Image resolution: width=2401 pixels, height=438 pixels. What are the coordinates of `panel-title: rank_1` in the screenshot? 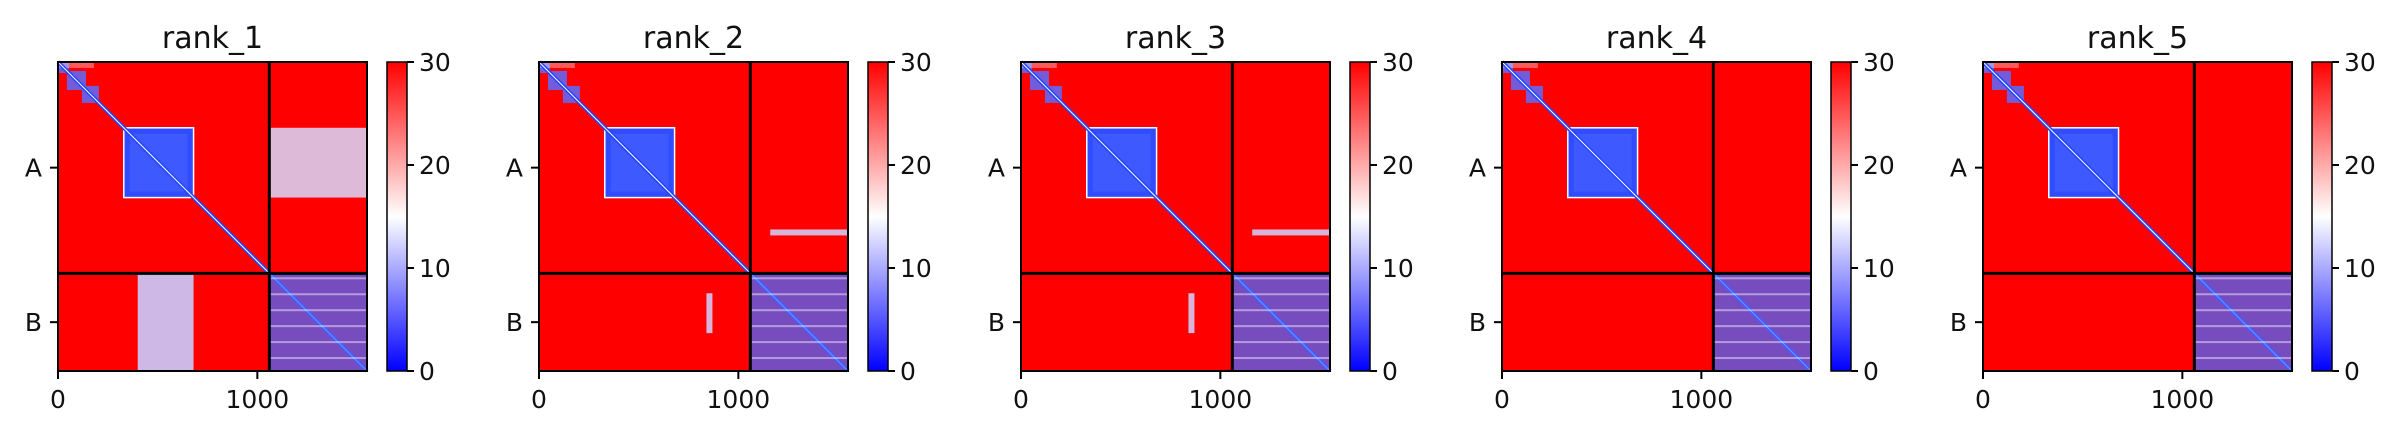 It's located at (212, 38).